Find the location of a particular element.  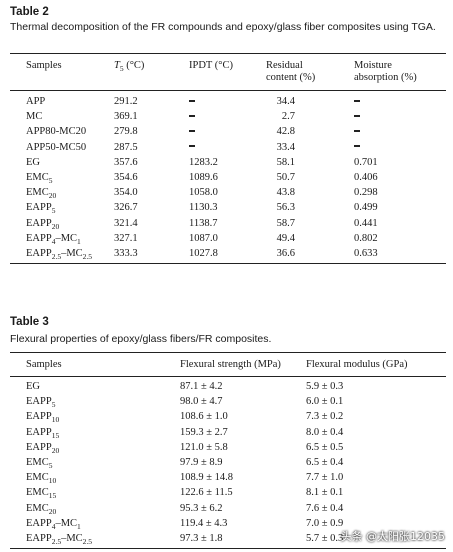

modulus-cell: 7.7 ± 1.0 is located at coordinates (325, 478).